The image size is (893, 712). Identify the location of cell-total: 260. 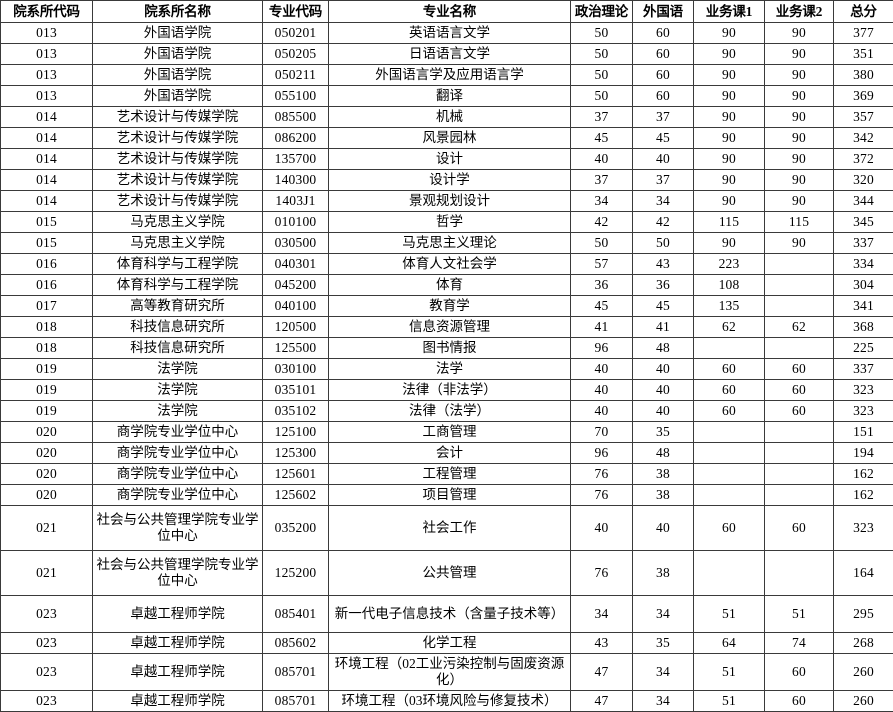
(863, 672).